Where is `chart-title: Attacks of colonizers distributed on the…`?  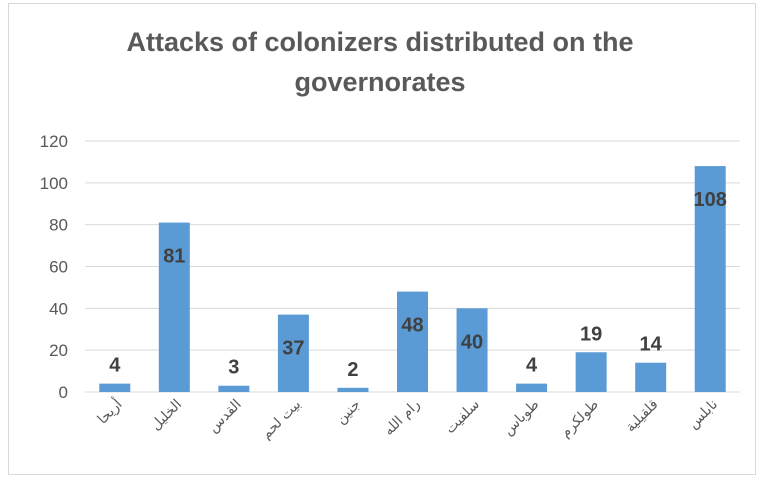
chart-title: Attacks of colonizers distributed on the… is located at coordinates (380, 62).